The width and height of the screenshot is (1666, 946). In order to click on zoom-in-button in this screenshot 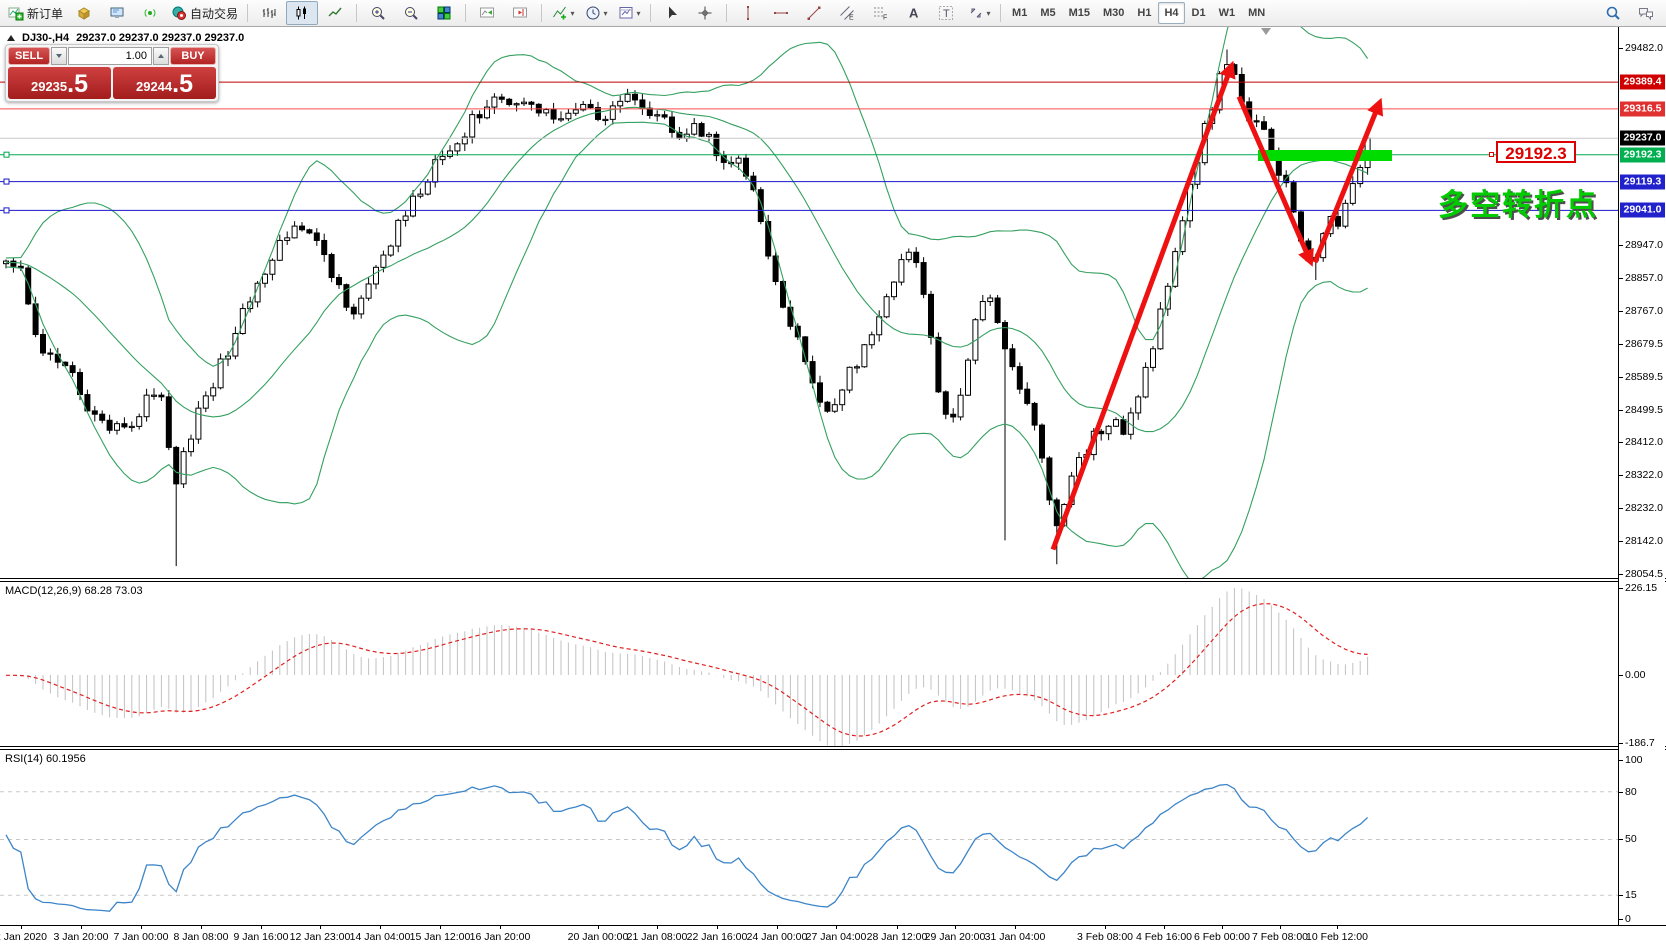, I will do `click(378, 13)`.